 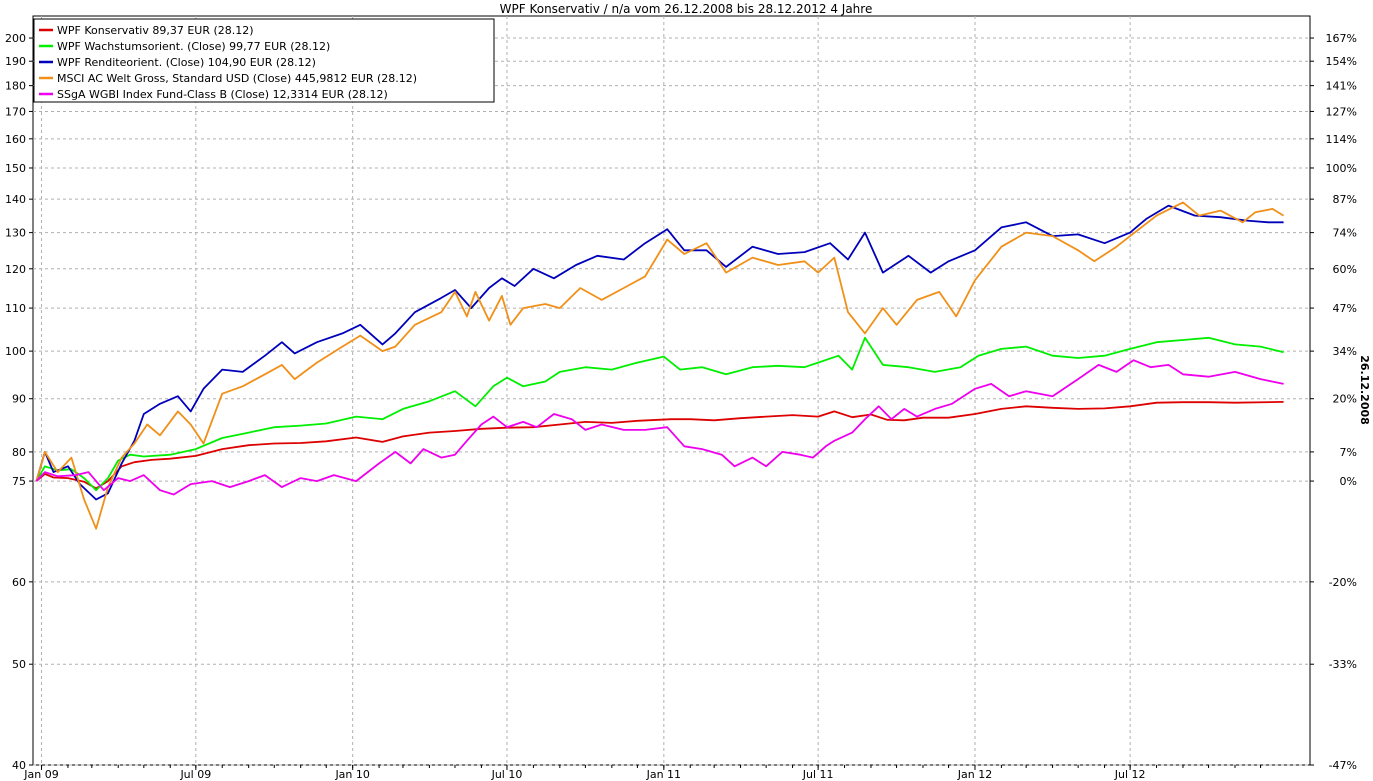 I want to click on y-tick-label-right: 47%, so click(x=1345, y=308).